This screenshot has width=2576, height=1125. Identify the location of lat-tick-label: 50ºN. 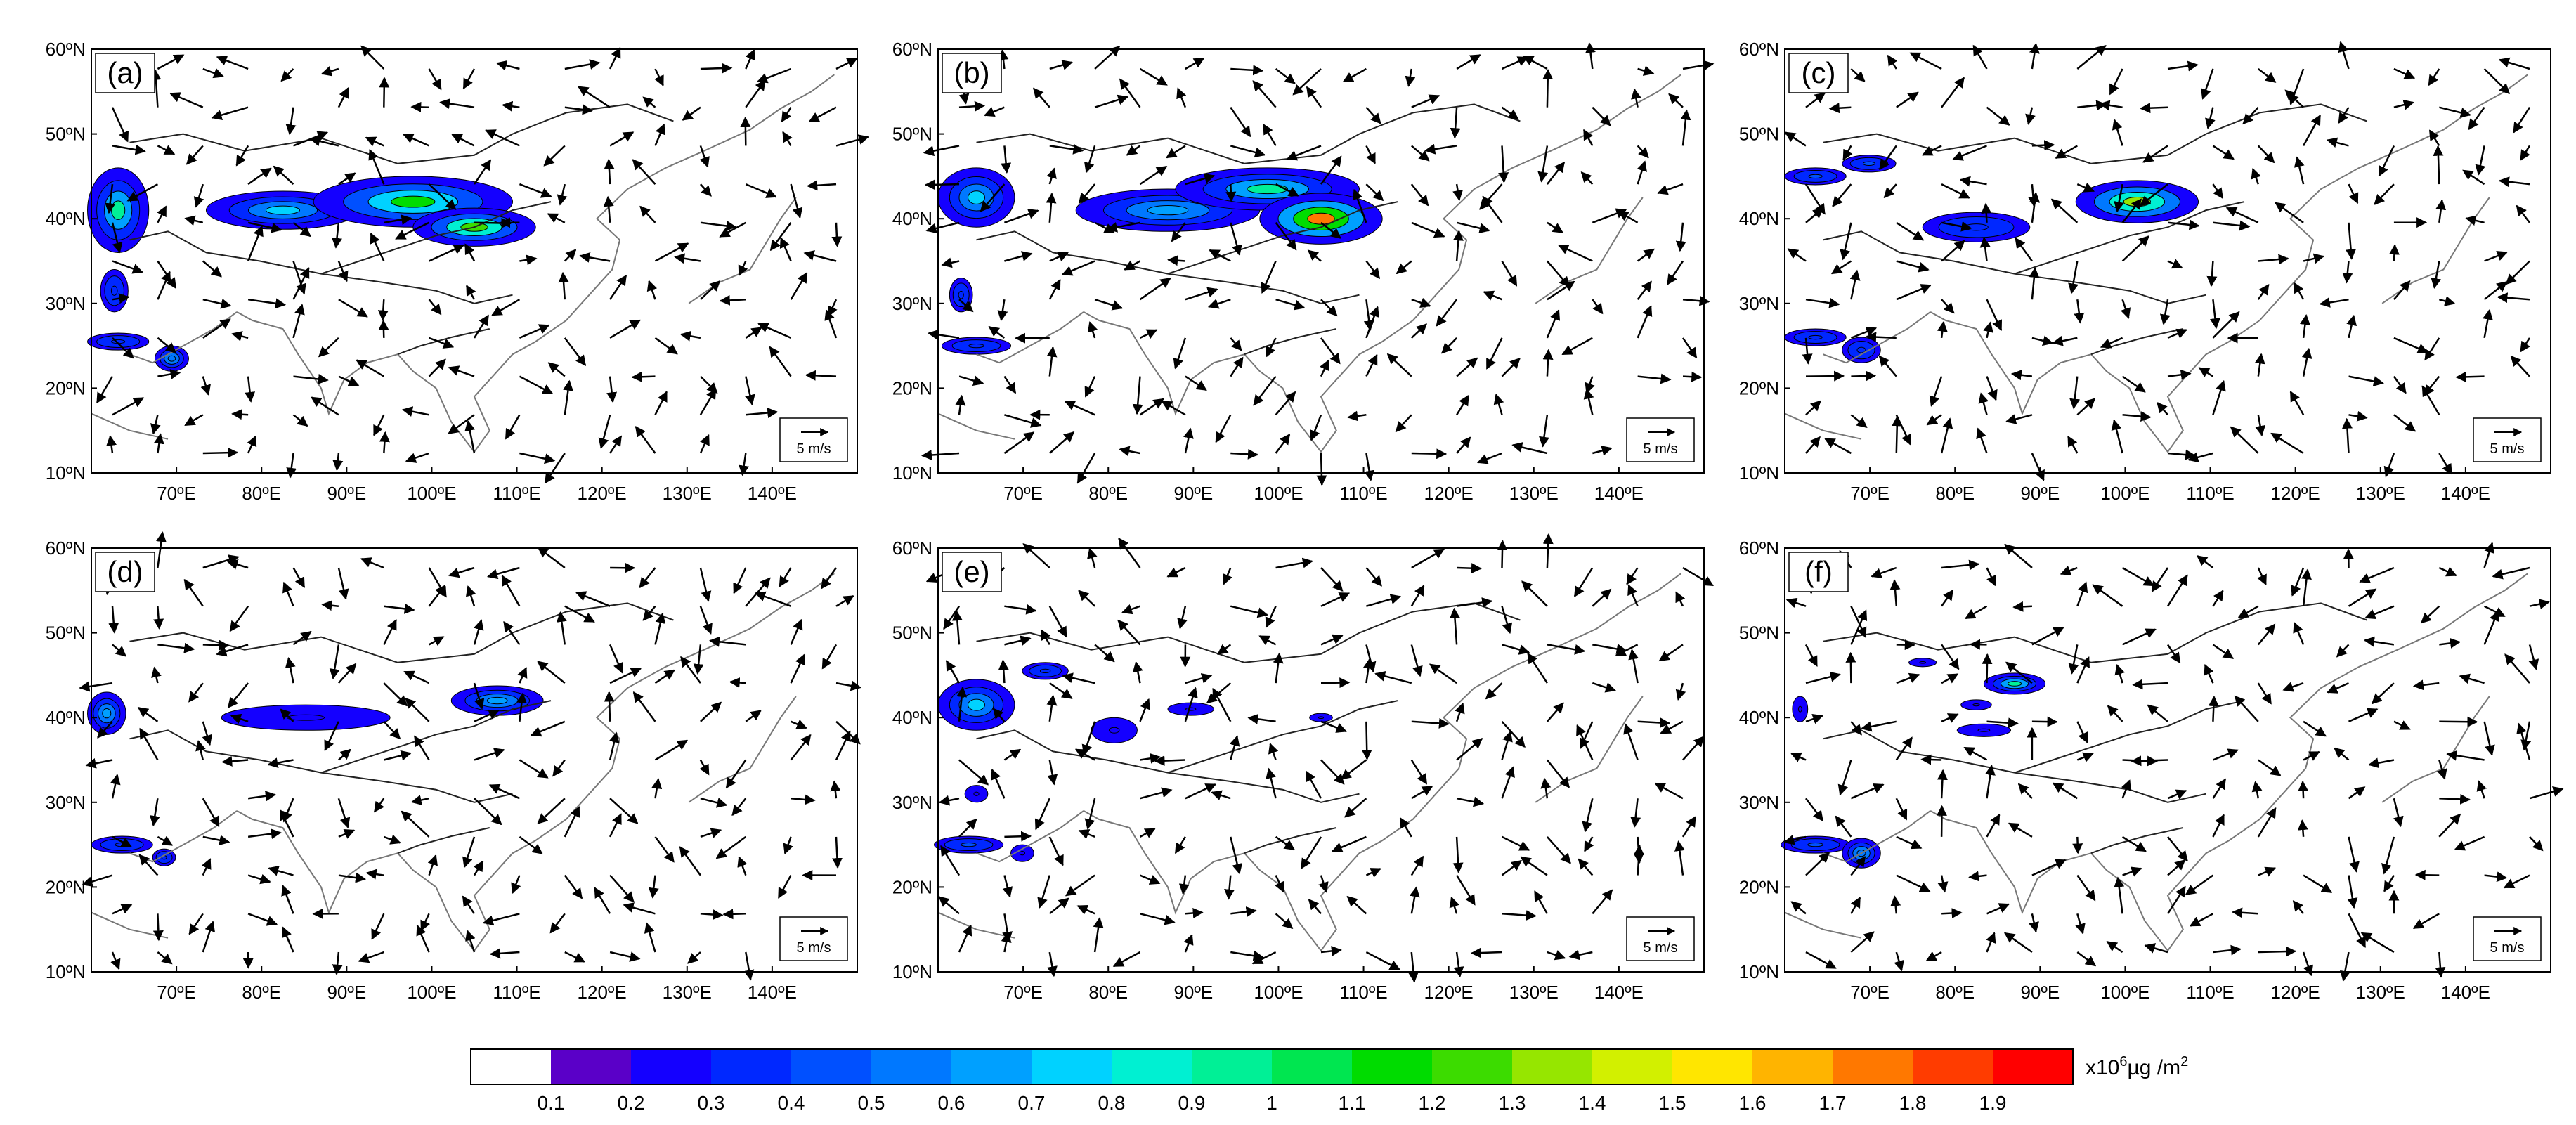
(66, 633).